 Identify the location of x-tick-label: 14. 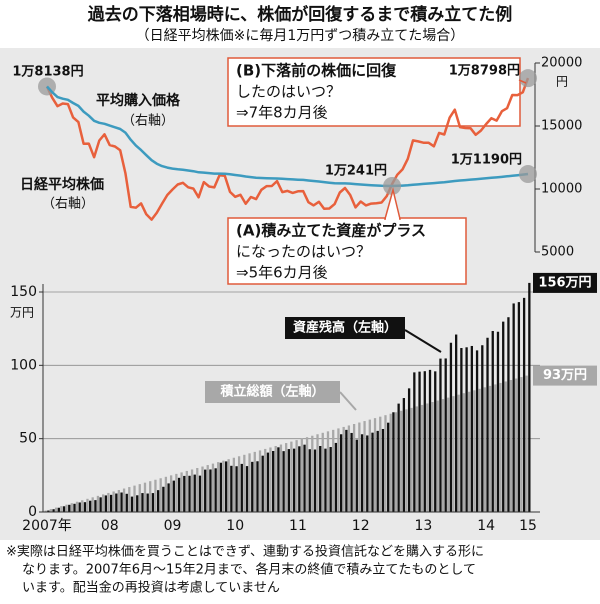
(486, 526).